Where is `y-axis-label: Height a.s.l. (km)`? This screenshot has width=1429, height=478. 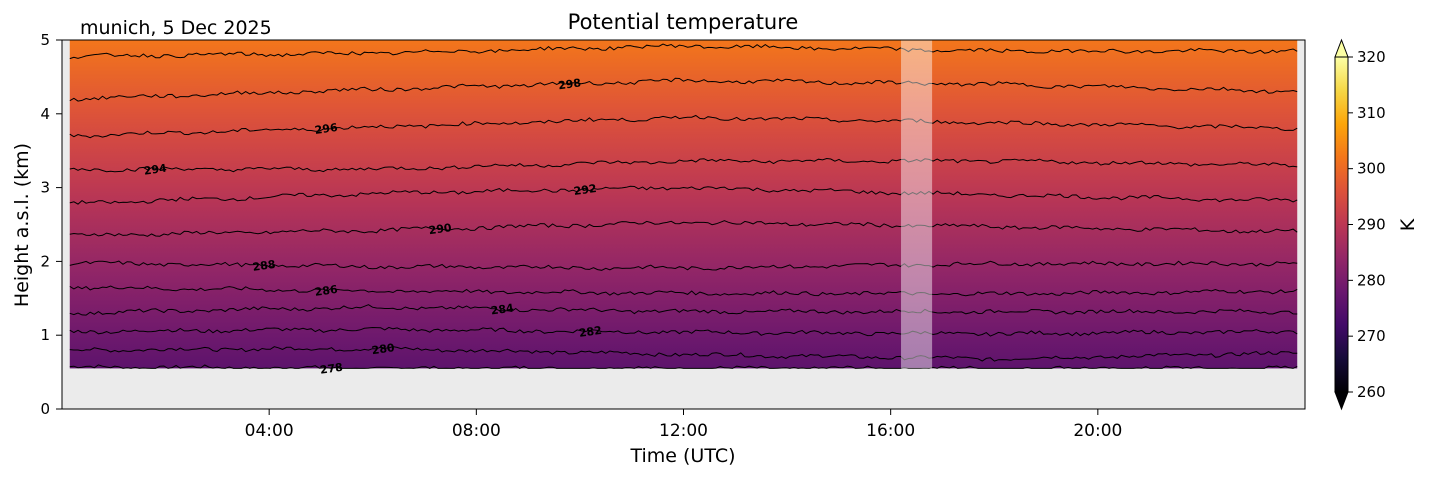 y-axis-label: Height a.s.l. (km) is located at coordinates (22, 225).